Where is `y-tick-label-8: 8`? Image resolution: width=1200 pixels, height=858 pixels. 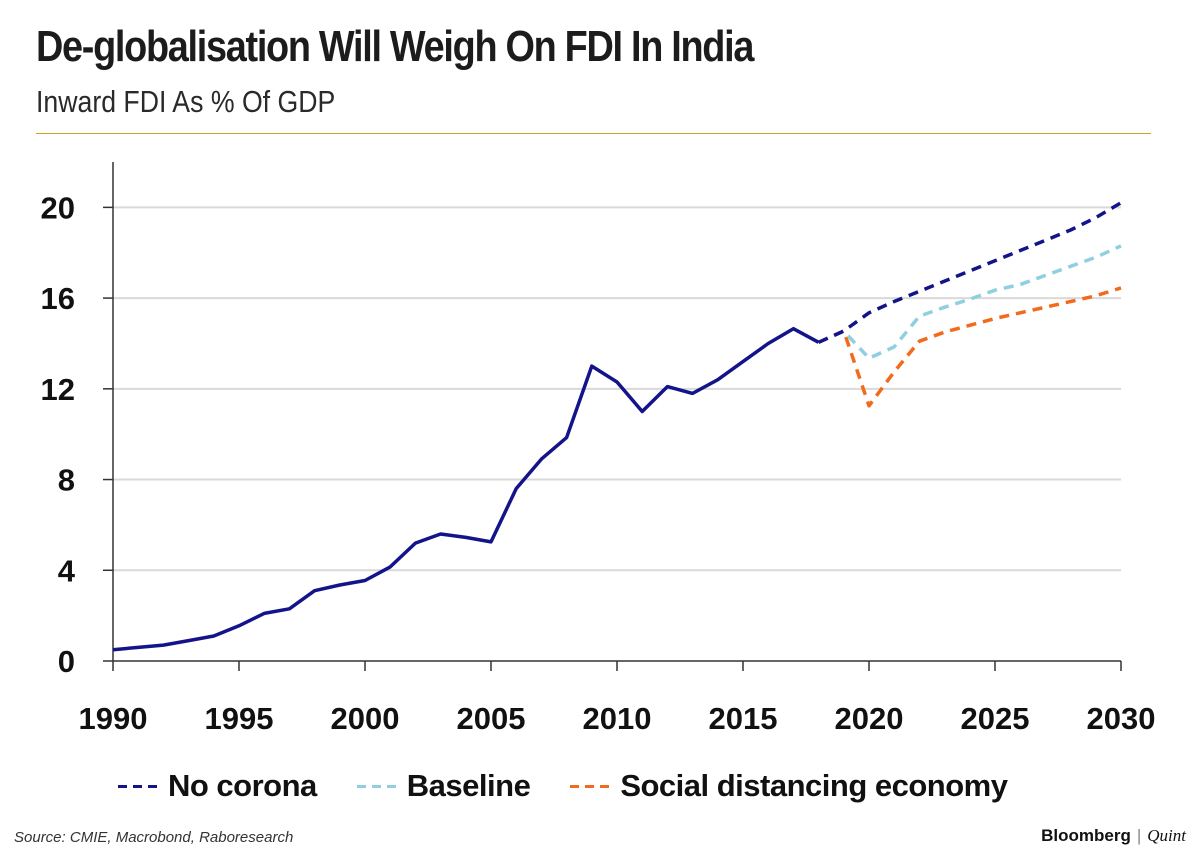 y-tick-label-8: 8 is located at coordinates (66, 480).